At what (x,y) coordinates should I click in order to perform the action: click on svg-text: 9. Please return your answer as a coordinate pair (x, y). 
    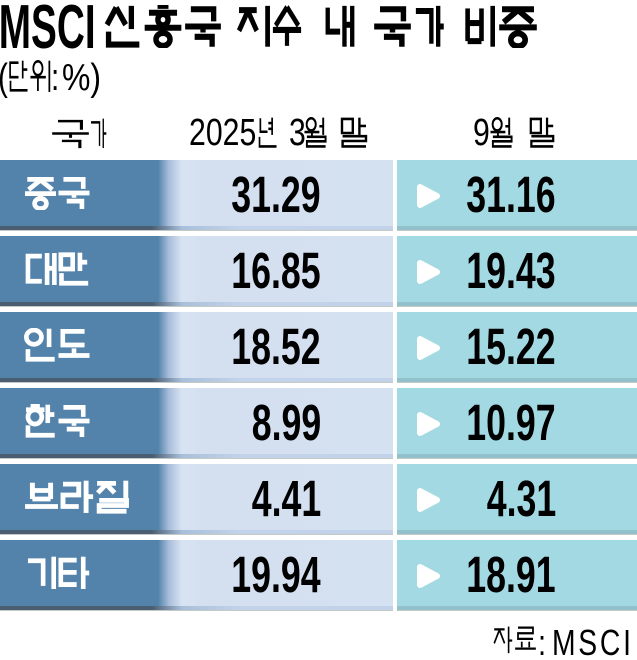
    Looking at the image, I should click on (481, 133).